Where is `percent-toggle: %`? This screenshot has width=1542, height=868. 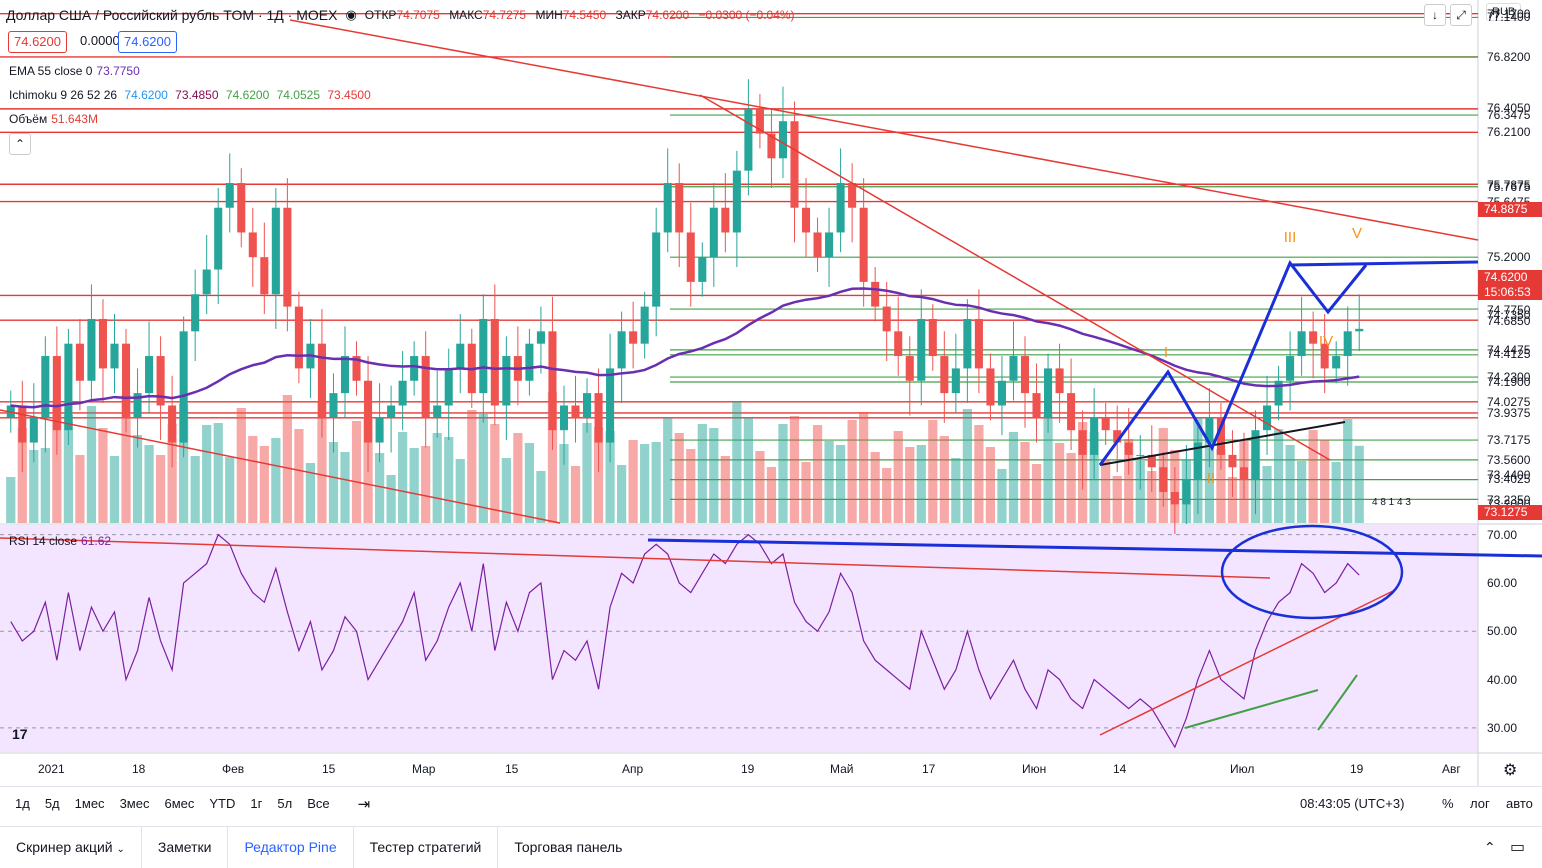 percent-toggle: % is located at coordinates (1448, 803).